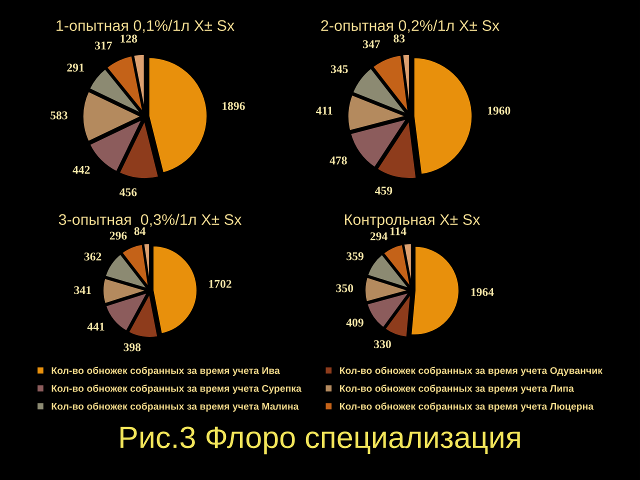 This screenshot has height=480, width=640. I want to click on chart-title: 2-опытная 0,2%/1л X± Sx, so click(410, 26).